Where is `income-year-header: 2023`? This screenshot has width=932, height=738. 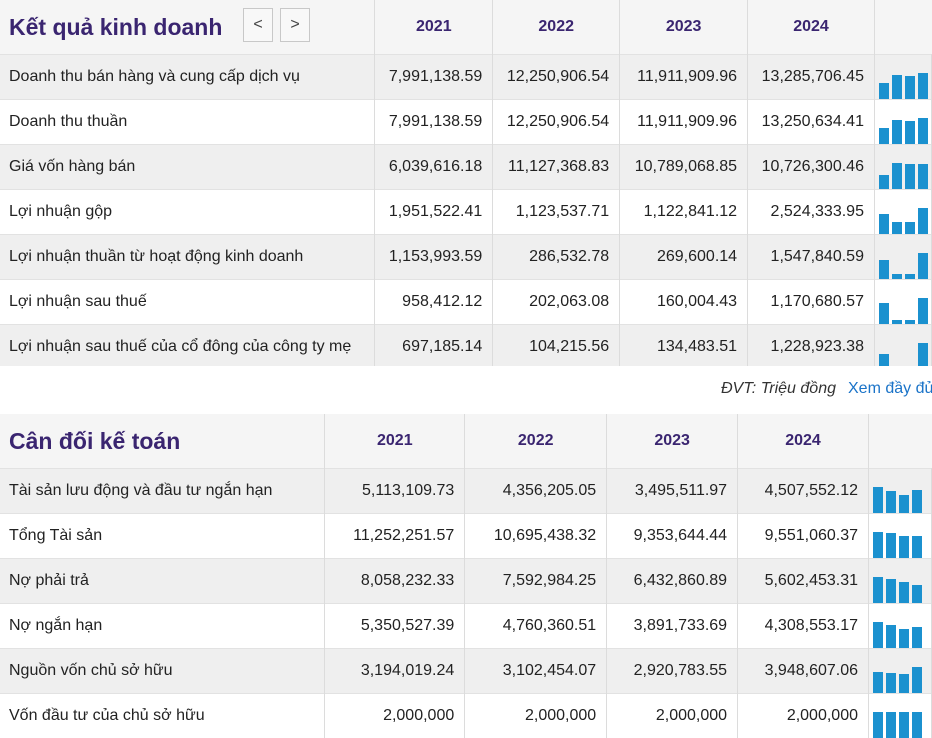
income-year-header: 2023 is located at coordinates (684, 27).